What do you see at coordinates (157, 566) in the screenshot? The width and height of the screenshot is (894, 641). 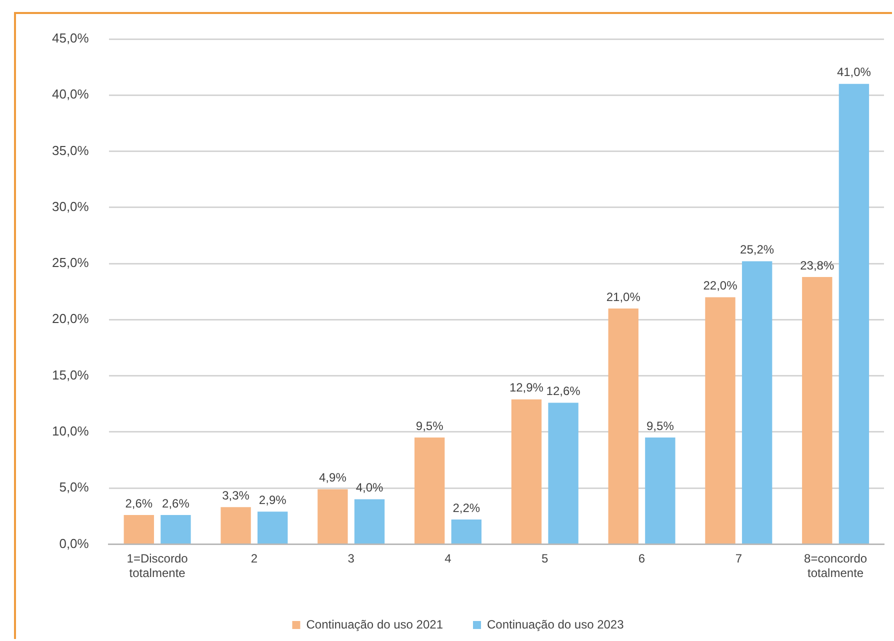 I see `x-tick-label: 1=Discordo totalmente` at bounding box center [157, 566].